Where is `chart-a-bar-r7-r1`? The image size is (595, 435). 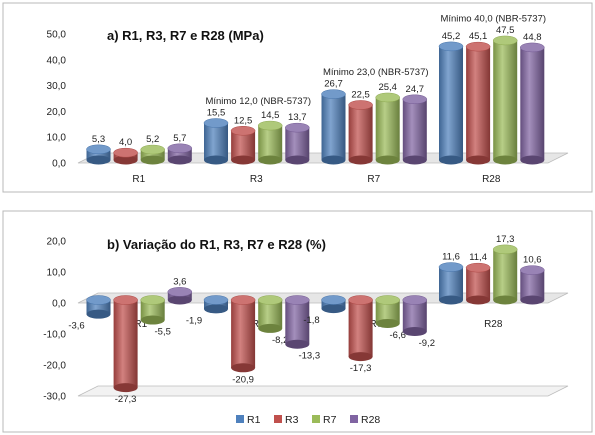
chart-a-bar-r7-r1 is located at coordinates (152, 154).